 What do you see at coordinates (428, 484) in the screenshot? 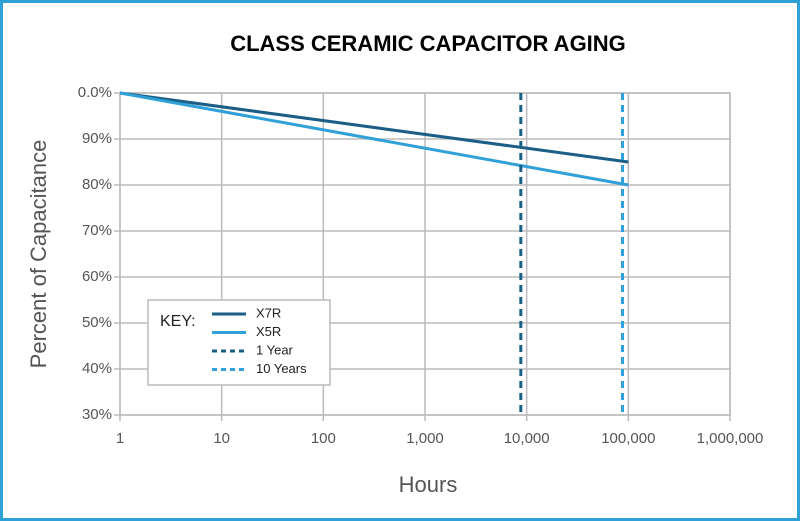
I see `x-axis-label: Hours` at bounding box center [428, 484].